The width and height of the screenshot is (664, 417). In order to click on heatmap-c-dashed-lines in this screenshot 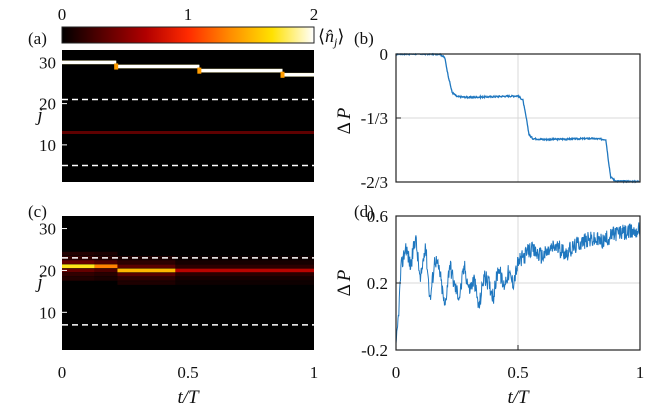, I will do `click(188, 291)`.